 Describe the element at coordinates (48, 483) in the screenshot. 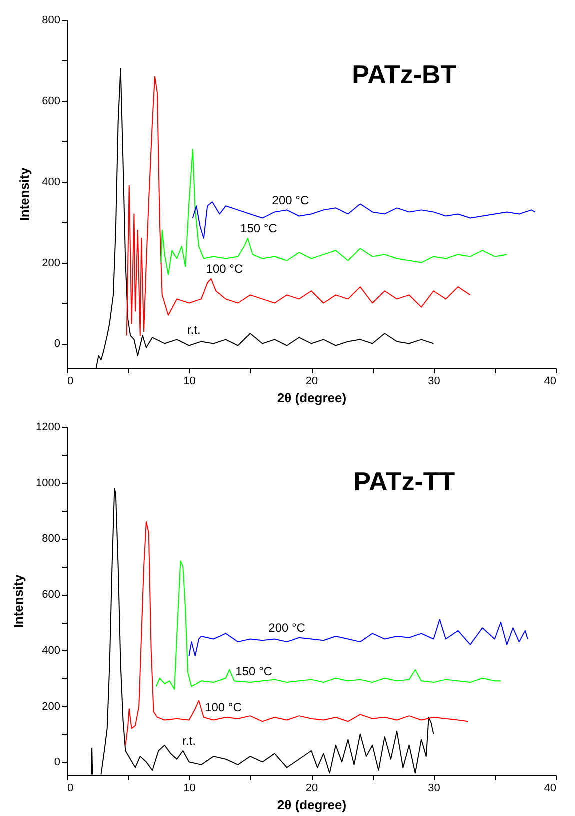

I see `y-tick-label: 1000` at that location.